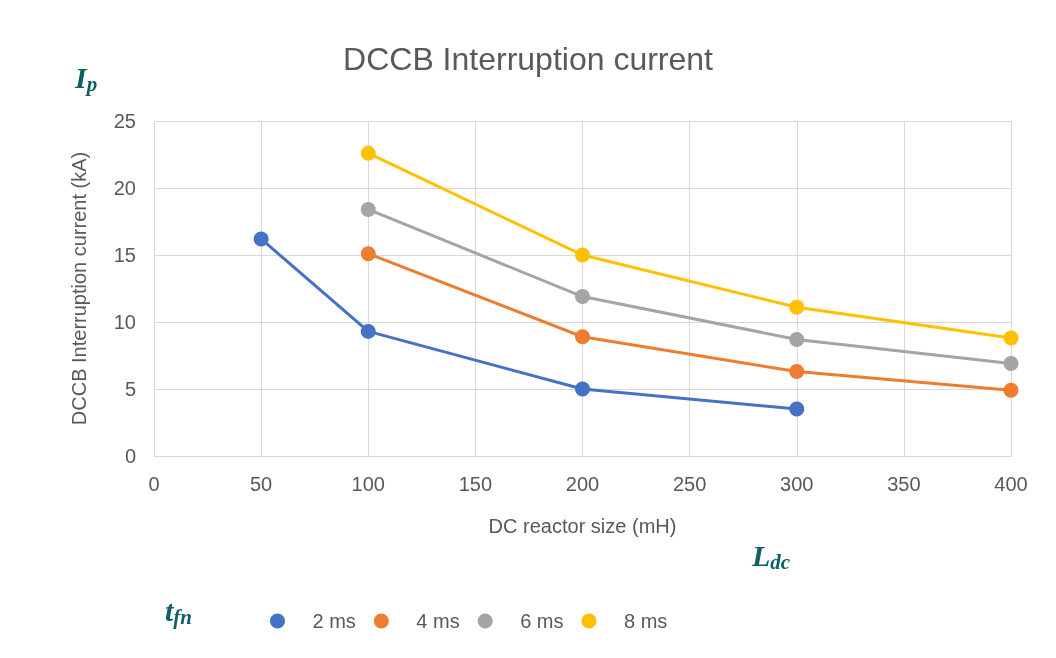 Image resolution: width=1056 pixels, height=658 pixels. What do you see at coordinates (334, 621) in the screenshot?
I see `legend-label: 2 ms` at bounding box center [334, 621].